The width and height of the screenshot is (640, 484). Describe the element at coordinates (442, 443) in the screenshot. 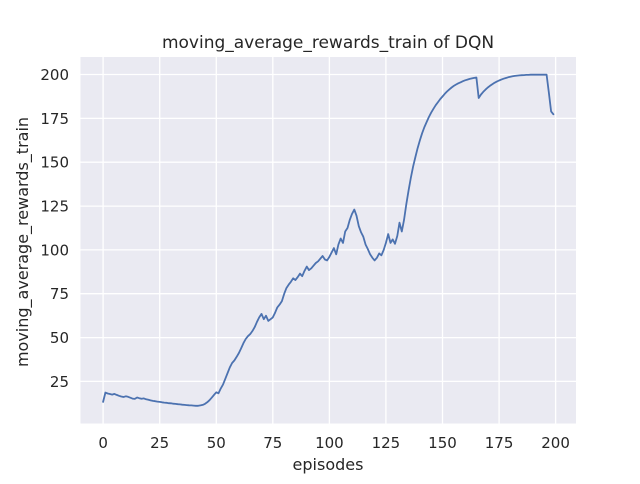

I see `x-tick-label: 150` at that location.